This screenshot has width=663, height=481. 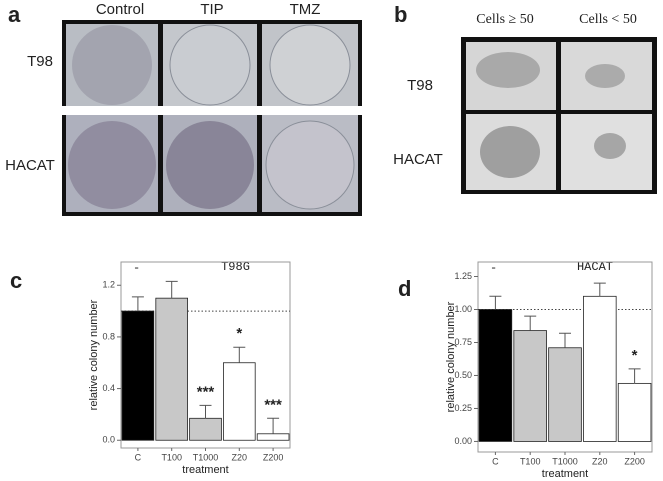 I want to click on panel-letter: a, so click(x=14, y=14).